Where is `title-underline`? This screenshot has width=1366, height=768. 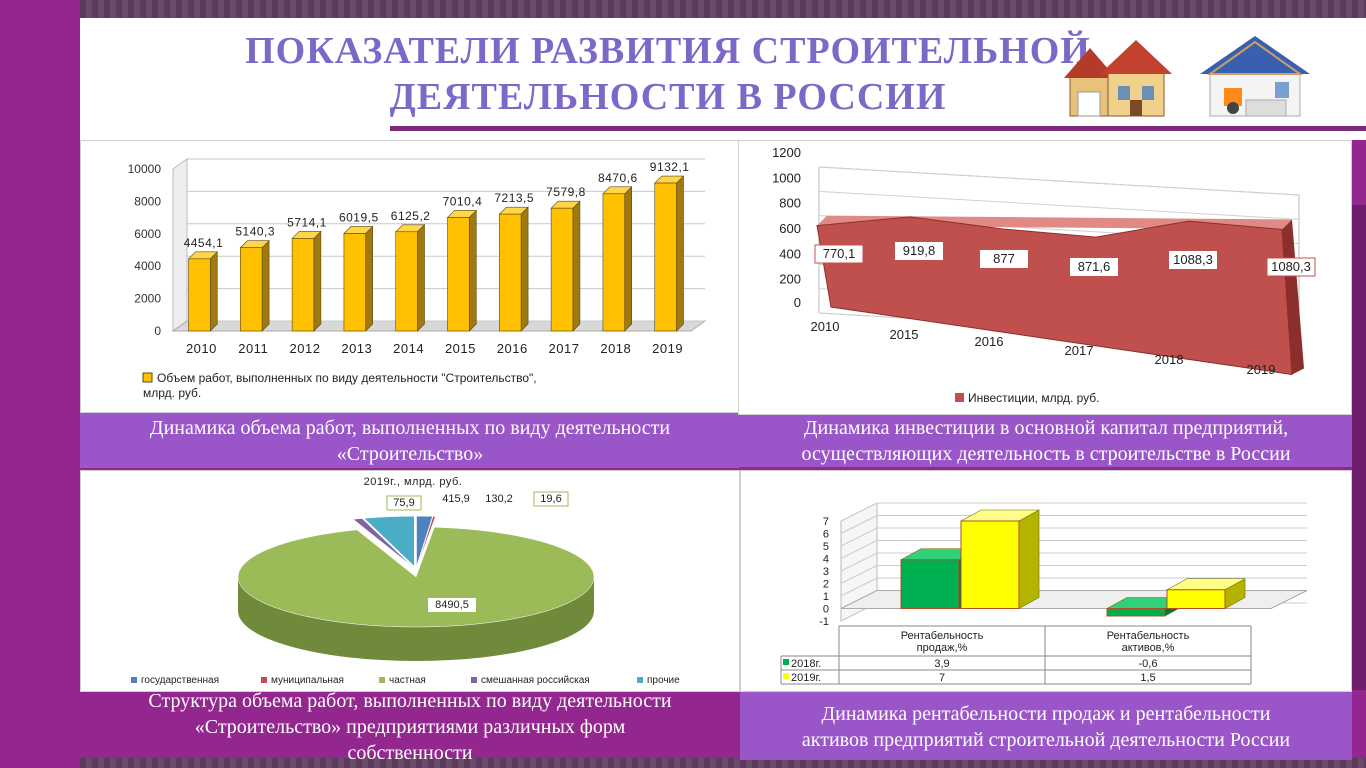 title-underline is located at coordinates (878, 128).